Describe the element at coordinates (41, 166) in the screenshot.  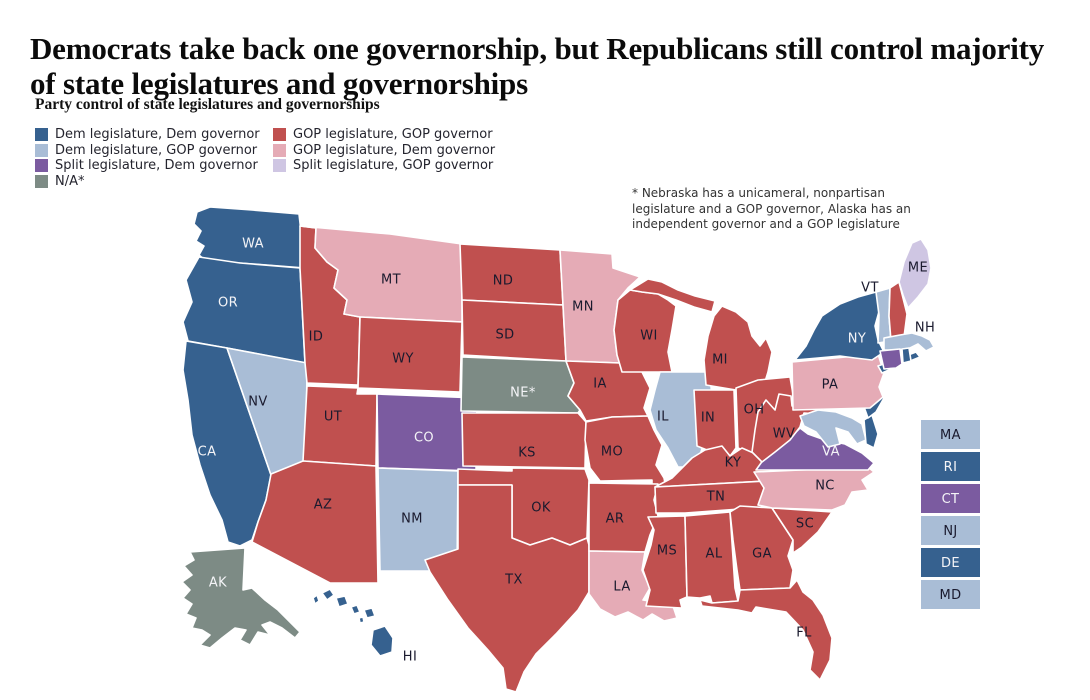
I see `legend-swatch-split_leg_dem_gov` at that location.